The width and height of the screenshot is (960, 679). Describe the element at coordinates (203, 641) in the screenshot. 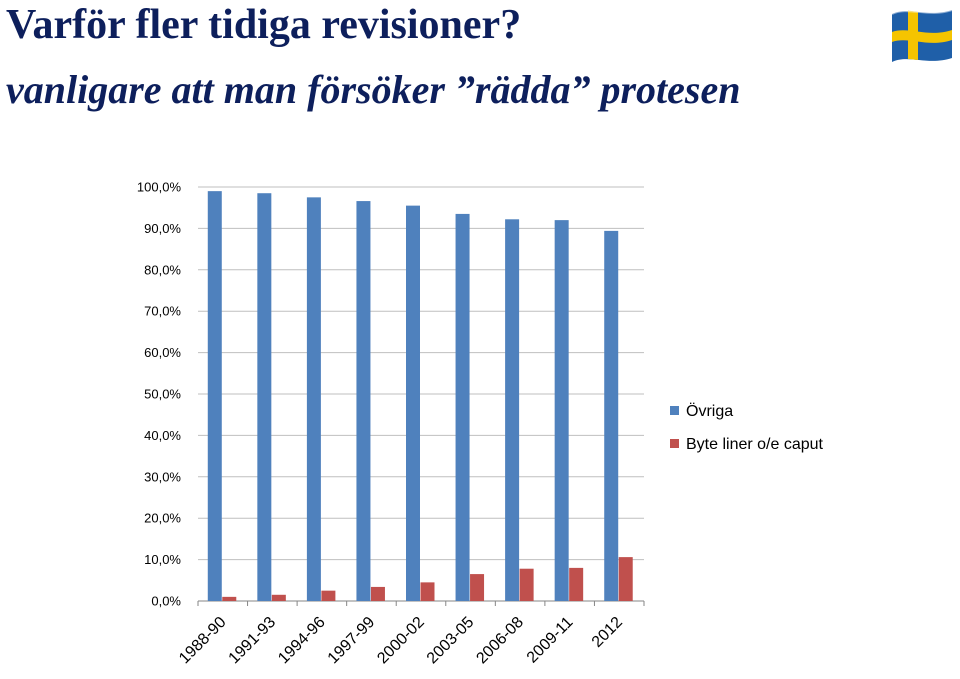

I see `x-tick-label: 1988-90` at that location.